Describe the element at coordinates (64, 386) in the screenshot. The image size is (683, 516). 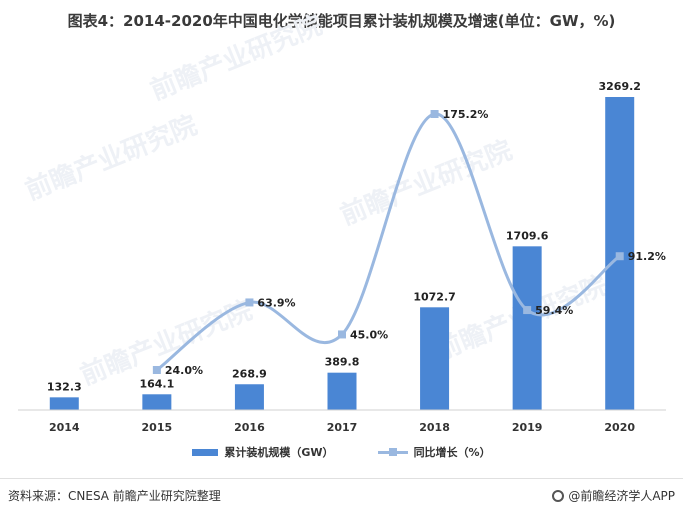
I see `bar-value-label: 132.3` at that location.